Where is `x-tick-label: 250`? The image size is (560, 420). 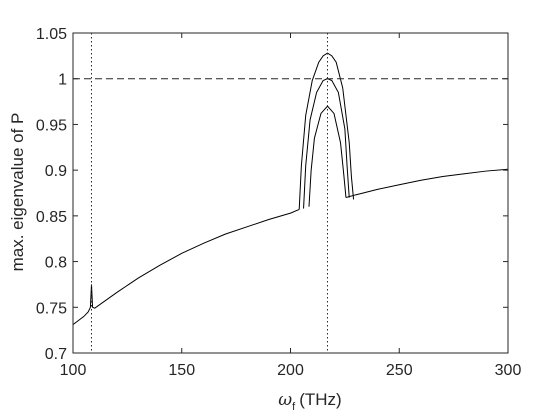
x-tick-label: 250 is located at coordinates (399, 370).